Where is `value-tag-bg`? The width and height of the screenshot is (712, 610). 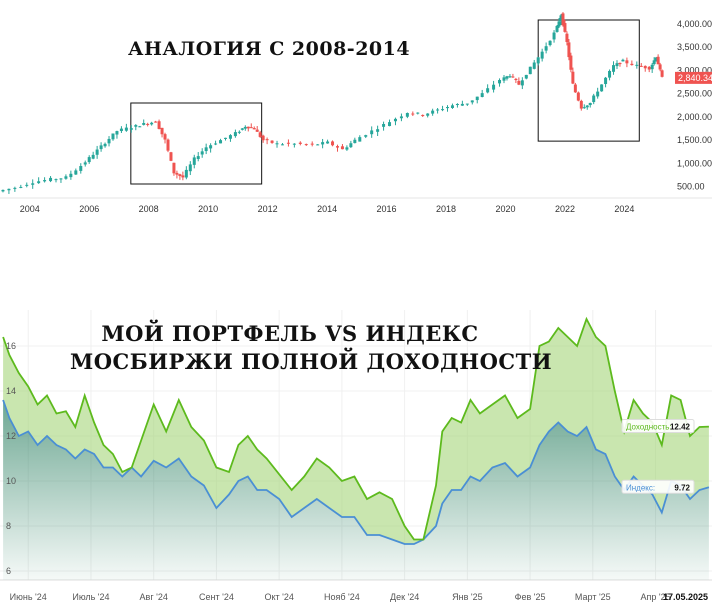
value-tag-bg is located at coordinates (658, 426).